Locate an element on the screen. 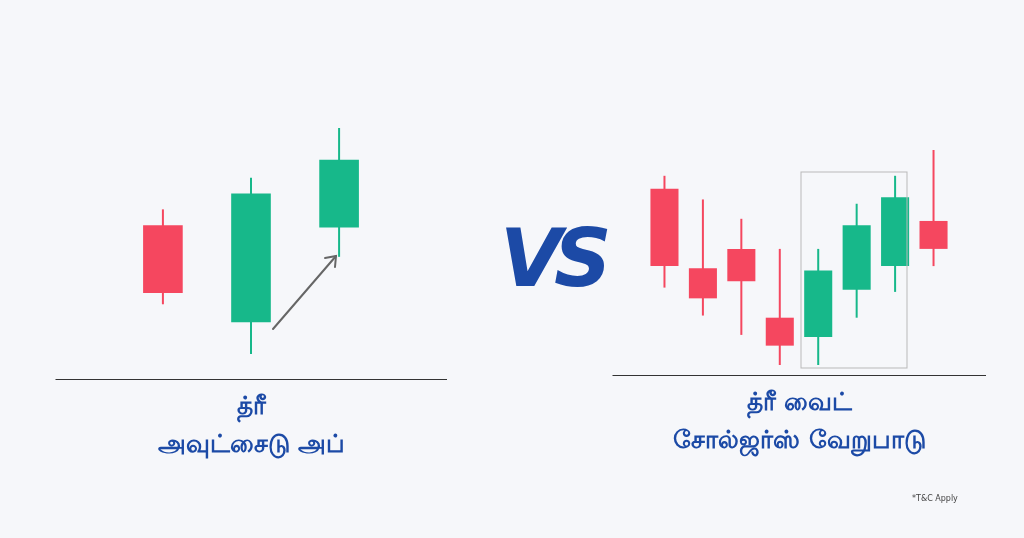 Image resolution: width=1024 pixels, height=538 pixels. text: *T&C Apply is located at coordinates (935, 498).